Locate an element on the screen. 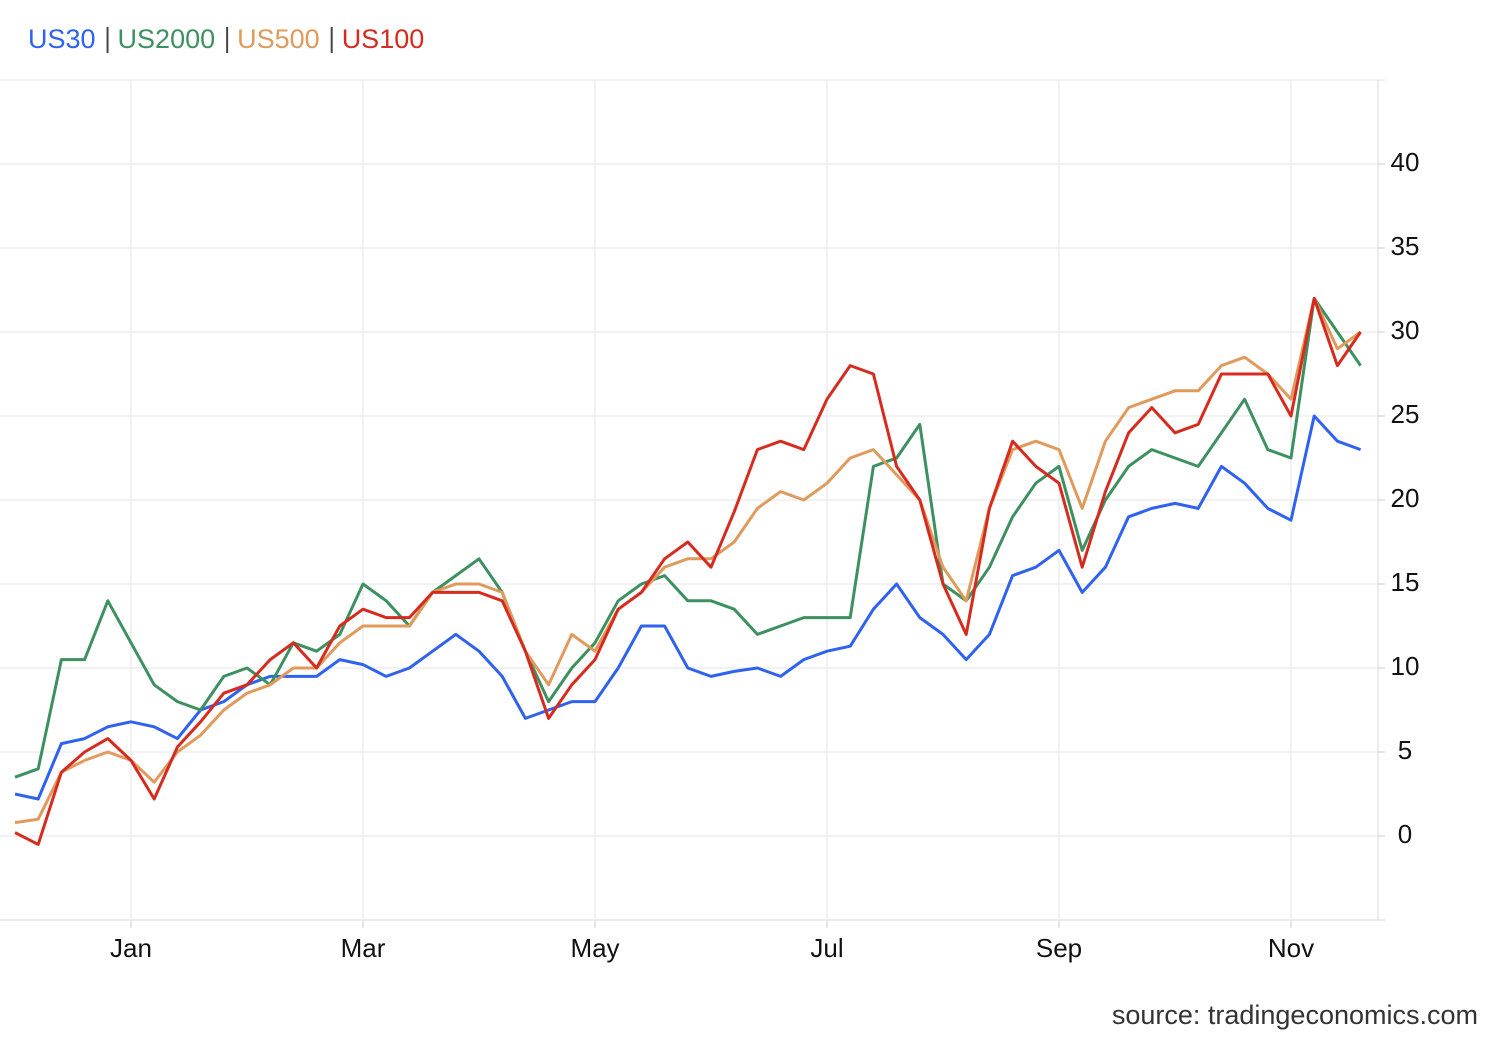  y-tick-label: 20 is located at coordinates (1405, 498).